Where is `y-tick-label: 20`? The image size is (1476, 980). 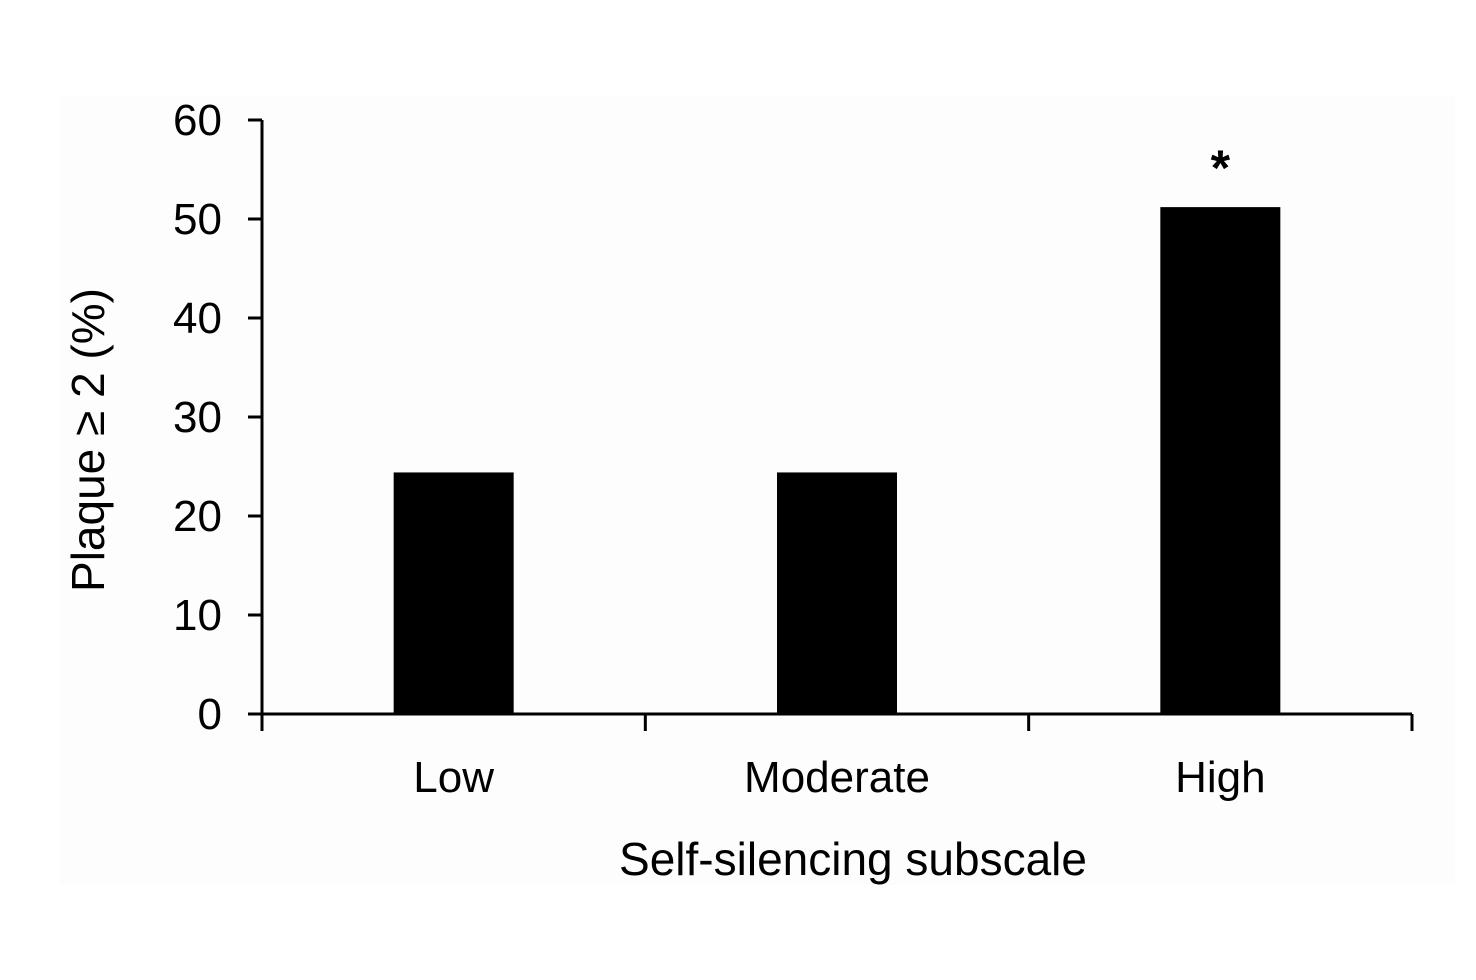
y-tick-label: 20 is located at coordinates (197, 516).